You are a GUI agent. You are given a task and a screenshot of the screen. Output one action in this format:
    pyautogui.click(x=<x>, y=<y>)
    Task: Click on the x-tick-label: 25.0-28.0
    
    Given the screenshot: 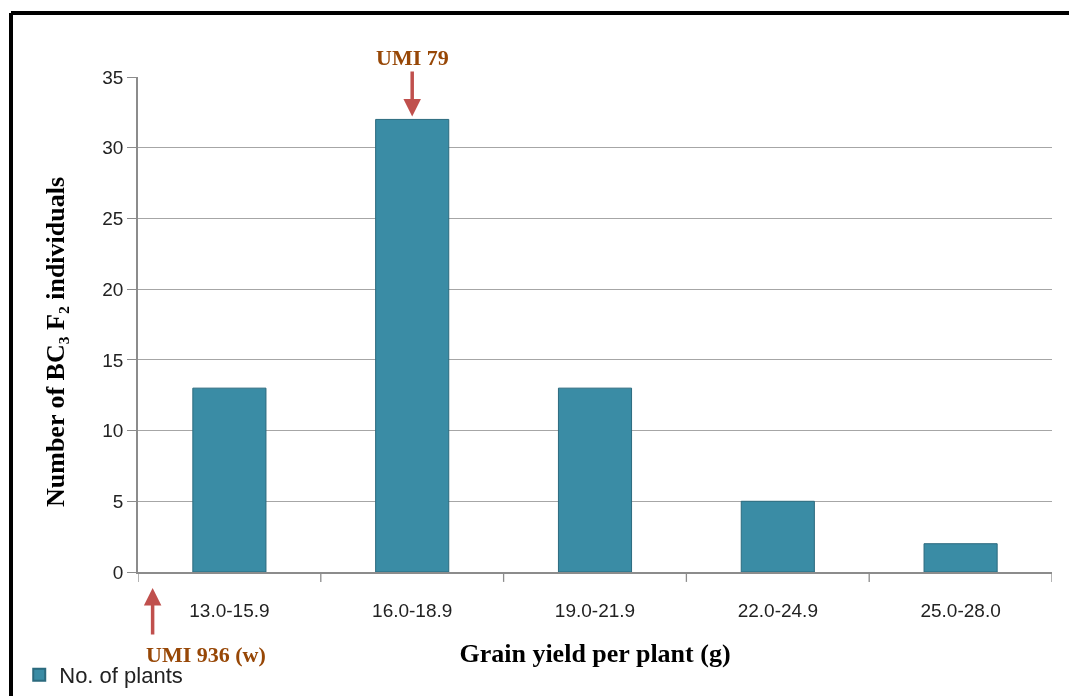 What is the action you would take?
    pyautogui.click(x=960, y=610)
    